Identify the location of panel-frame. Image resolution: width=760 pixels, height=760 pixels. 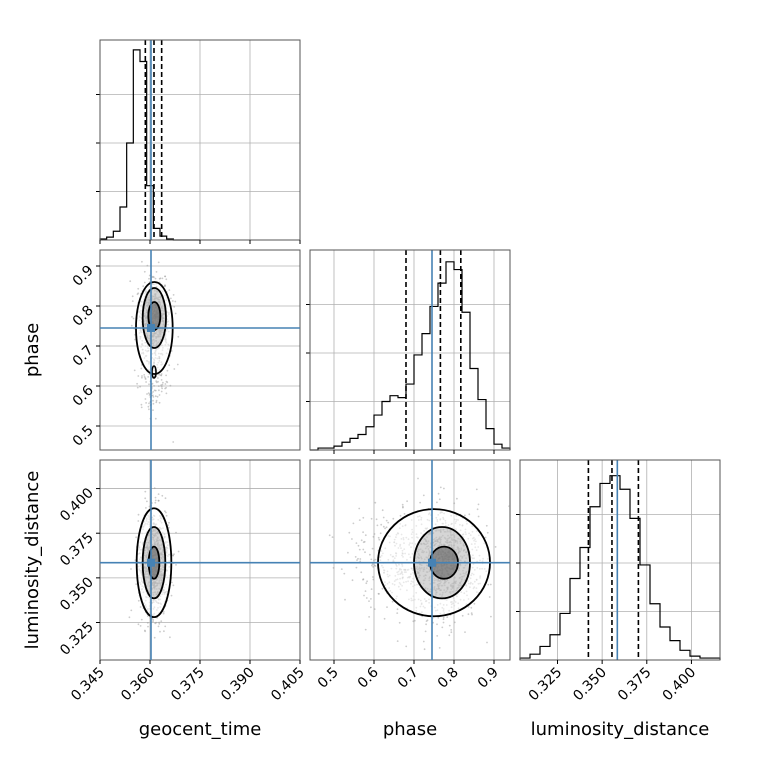
(410, 560).